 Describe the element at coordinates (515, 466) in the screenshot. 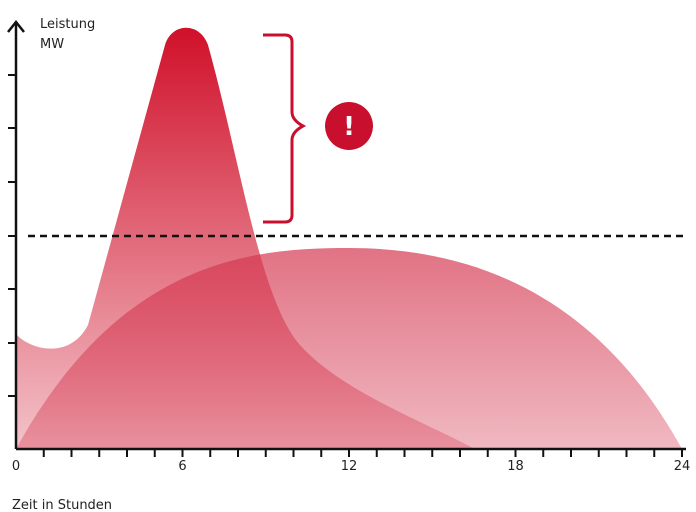

I see `x-tick-label: 18` at that location.